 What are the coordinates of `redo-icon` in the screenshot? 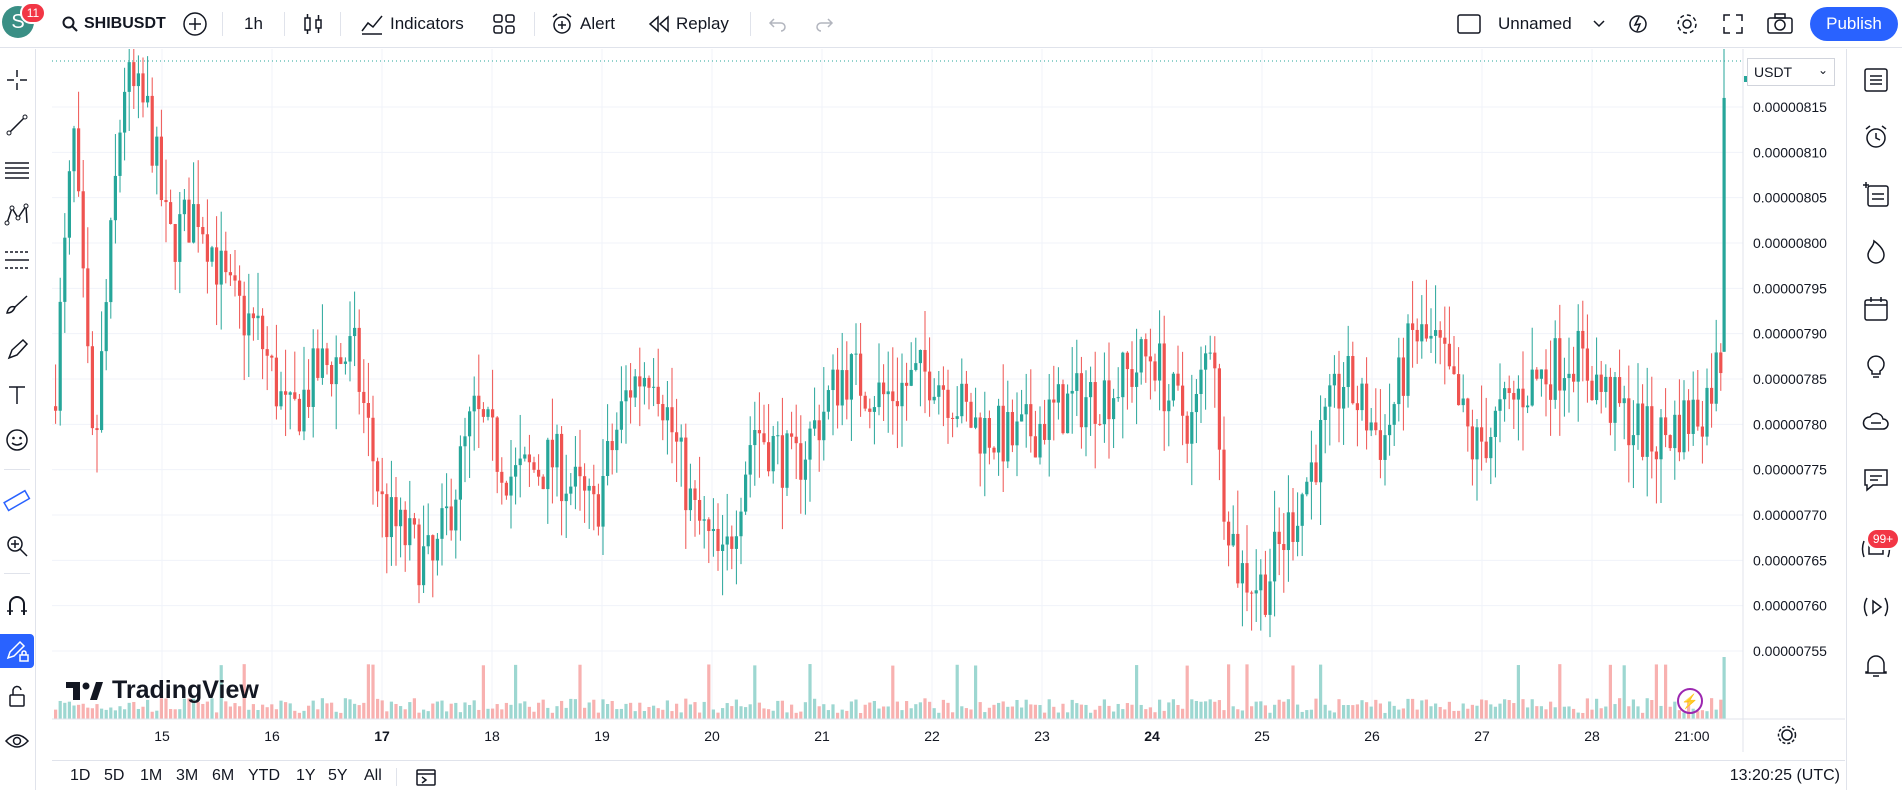 It's located at (825, 25).